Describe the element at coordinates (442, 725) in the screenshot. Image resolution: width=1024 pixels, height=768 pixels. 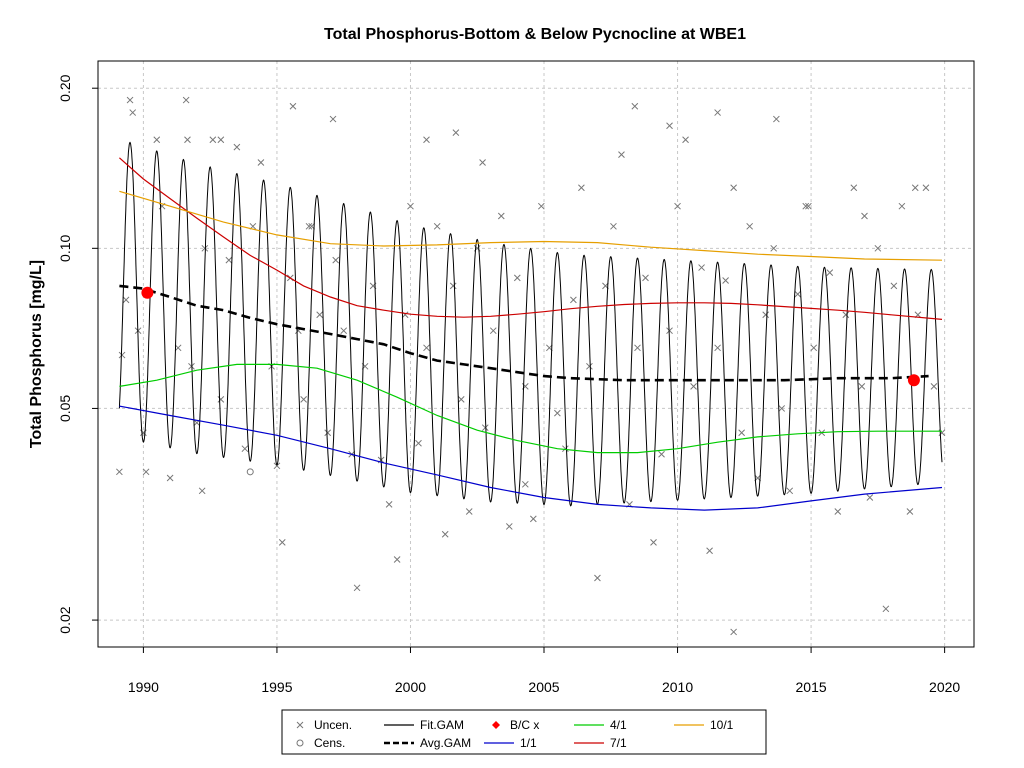
I see `legend-label: Fit.GAM` at that location.